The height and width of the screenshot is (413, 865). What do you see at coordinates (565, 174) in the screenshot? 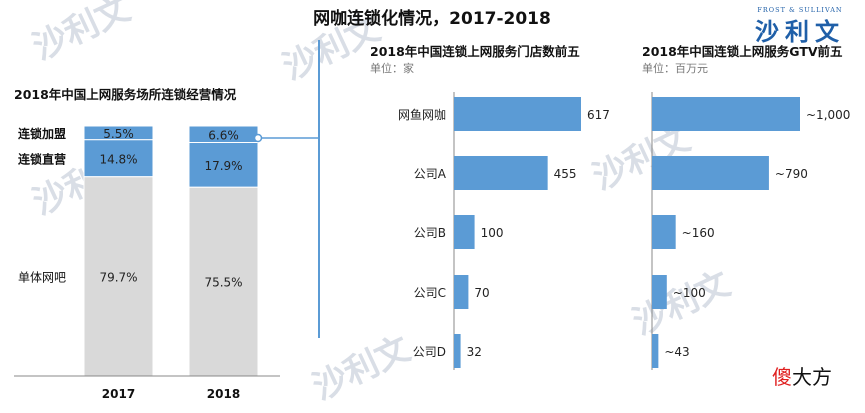
I see `bar-value-label: 455` at bounding box center [565, 174].